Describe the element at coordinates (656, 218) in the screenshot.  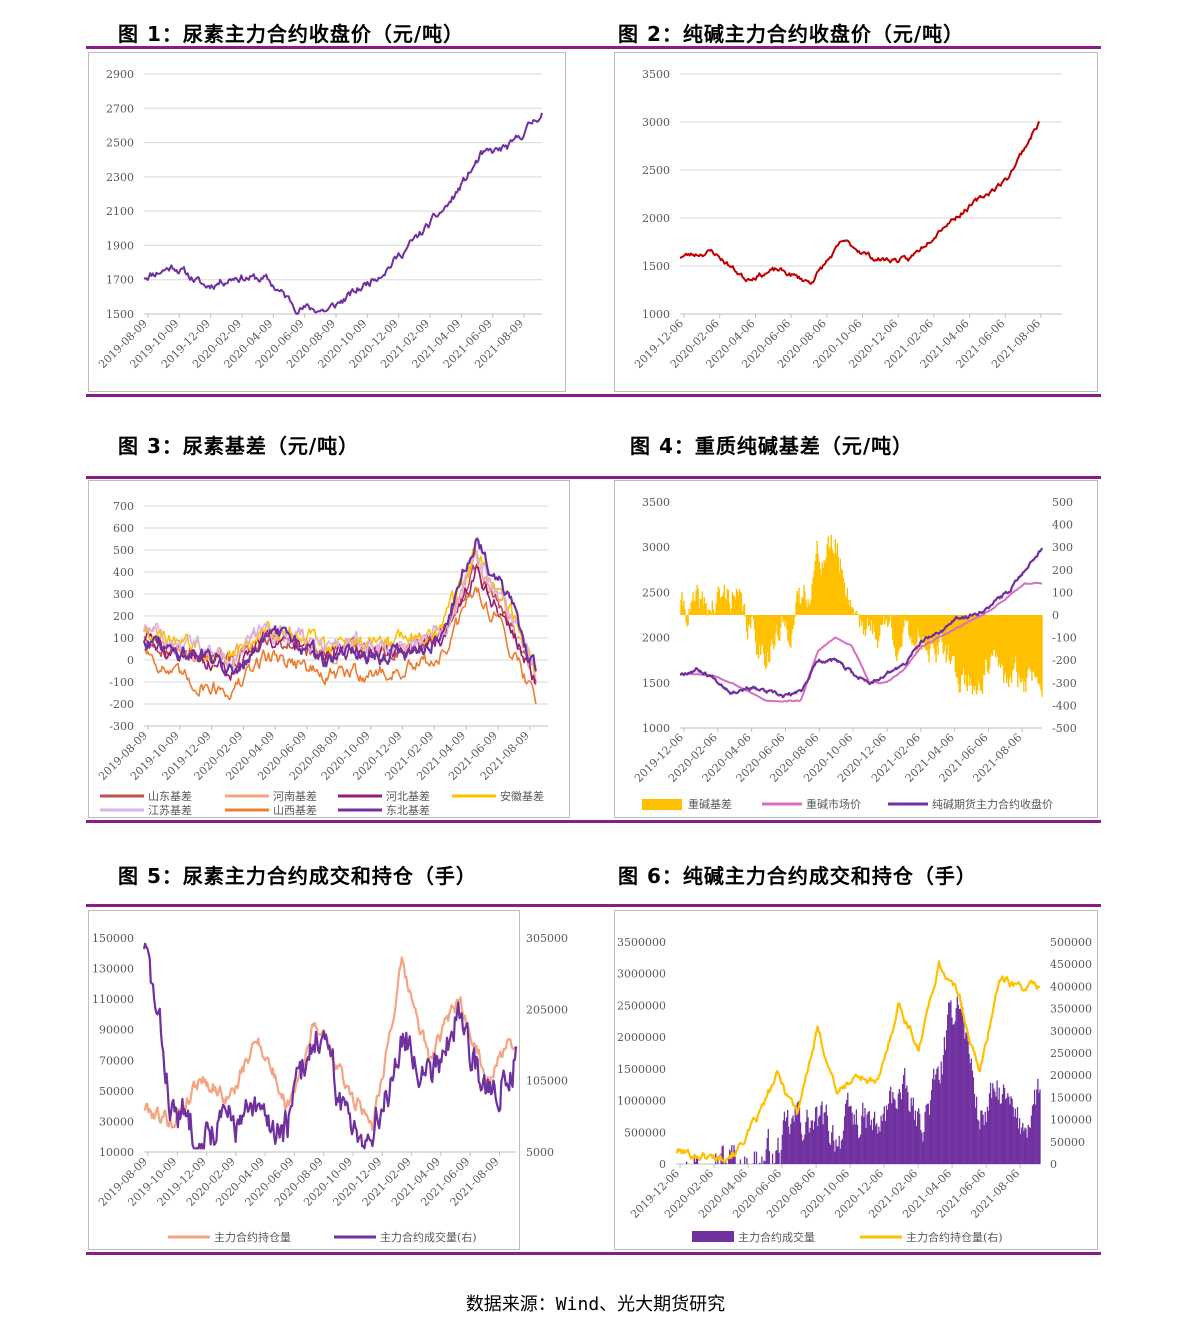
I see `fig2-ytick-label: 2000` at that location.